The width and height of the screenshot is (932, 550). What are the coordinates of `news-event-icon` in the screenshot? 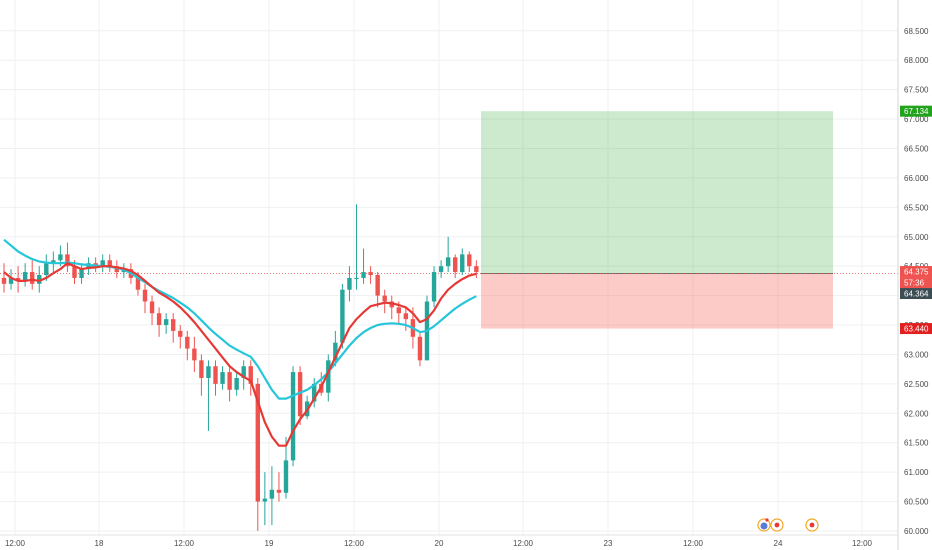 It's located at (764, 525).